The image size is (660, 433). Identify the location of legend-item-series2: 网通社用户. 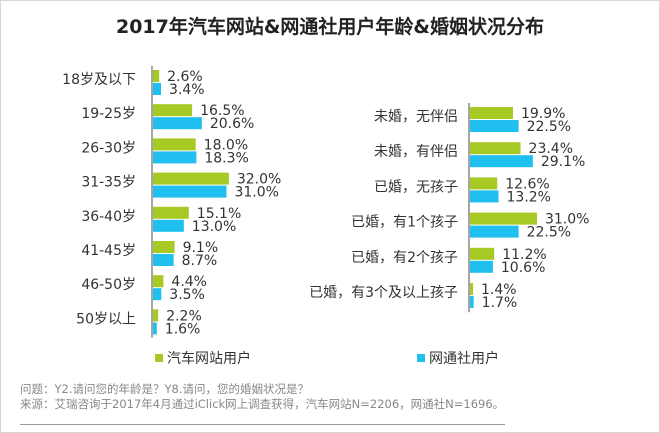
(458, 358).